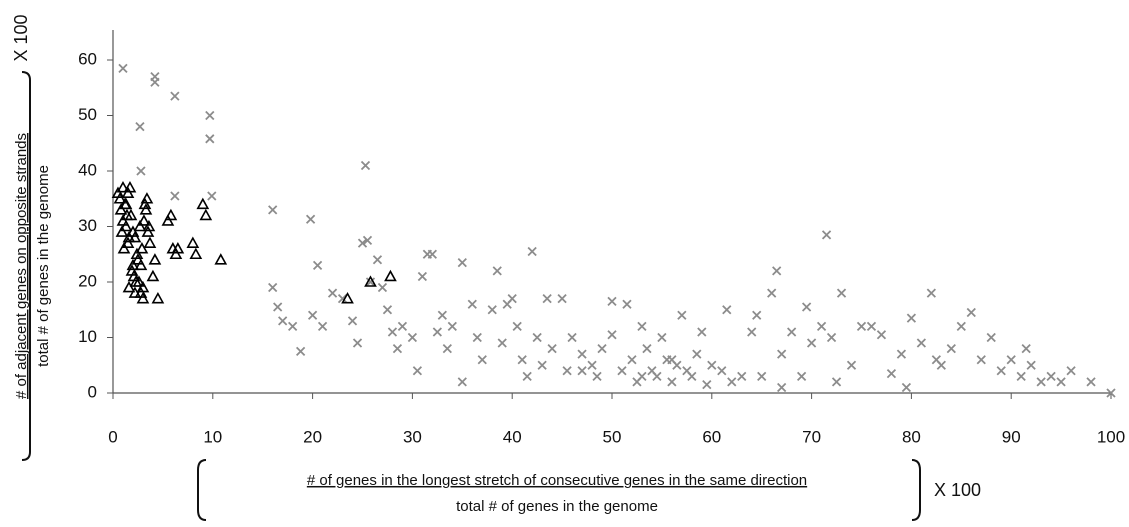  Describe the element at coordinates (916, 490) in the screenshot. I see `x-bracket-right` at that location.